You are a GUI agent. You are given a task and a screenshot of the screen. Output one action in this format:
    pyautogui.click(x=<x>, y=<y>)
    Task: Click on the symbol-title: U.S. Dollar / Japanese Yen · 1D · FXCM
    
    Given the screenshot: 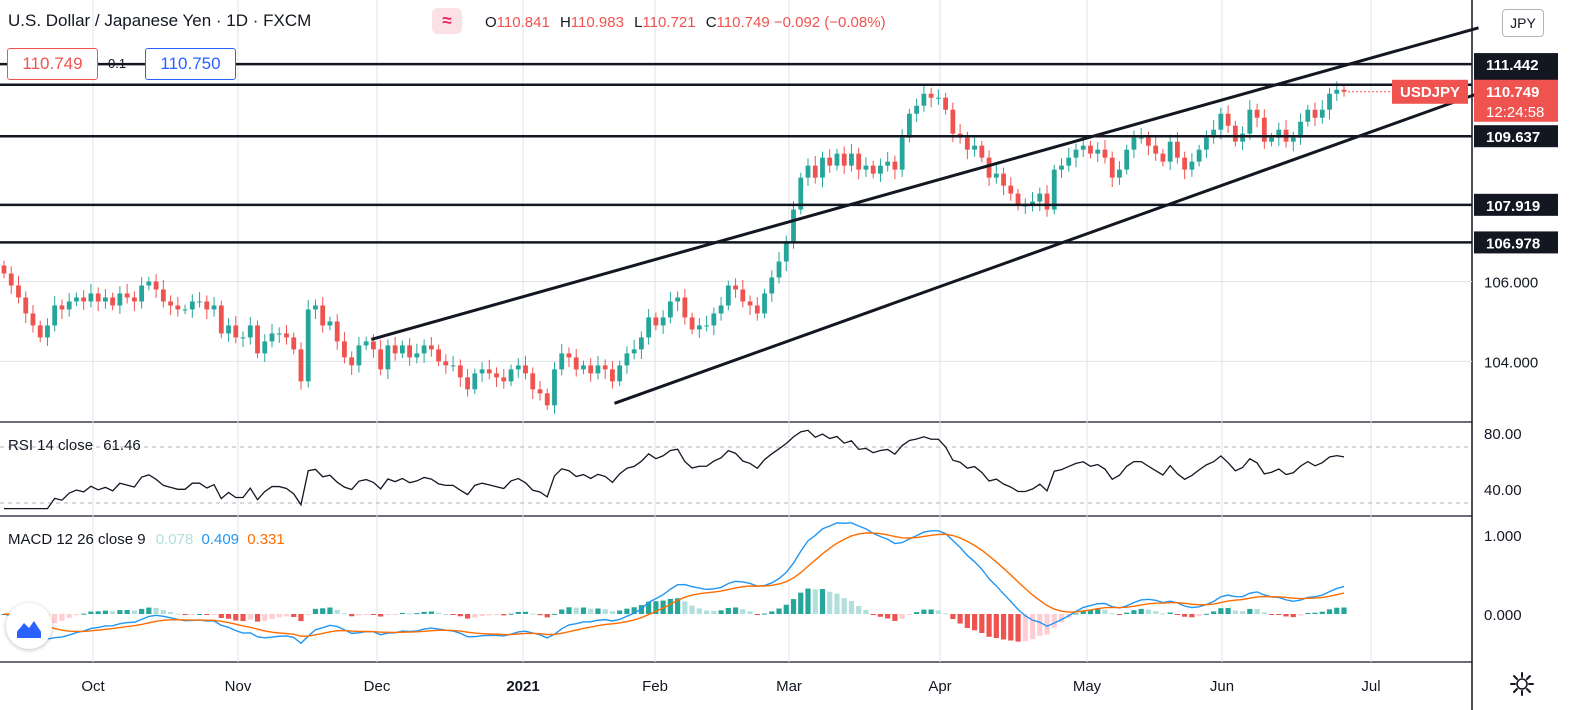 What is the action you would take?
    pyautogui.click(x=159, y=21)
    